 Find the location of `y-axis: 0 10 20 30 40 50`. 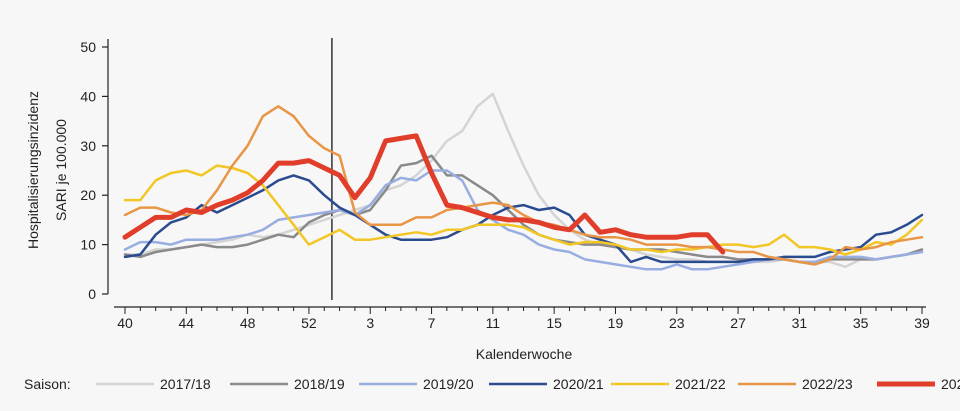

y-axis: 0 10 20 30 40 50 is located at coordinates (94, 170).